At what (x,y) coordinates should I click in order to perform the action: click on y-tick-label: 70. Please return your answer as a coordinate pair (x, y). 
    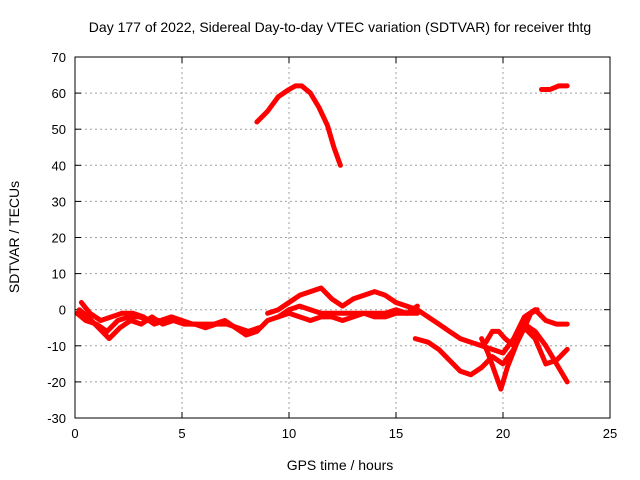
    Looking at the image, I should click on (59, 57).